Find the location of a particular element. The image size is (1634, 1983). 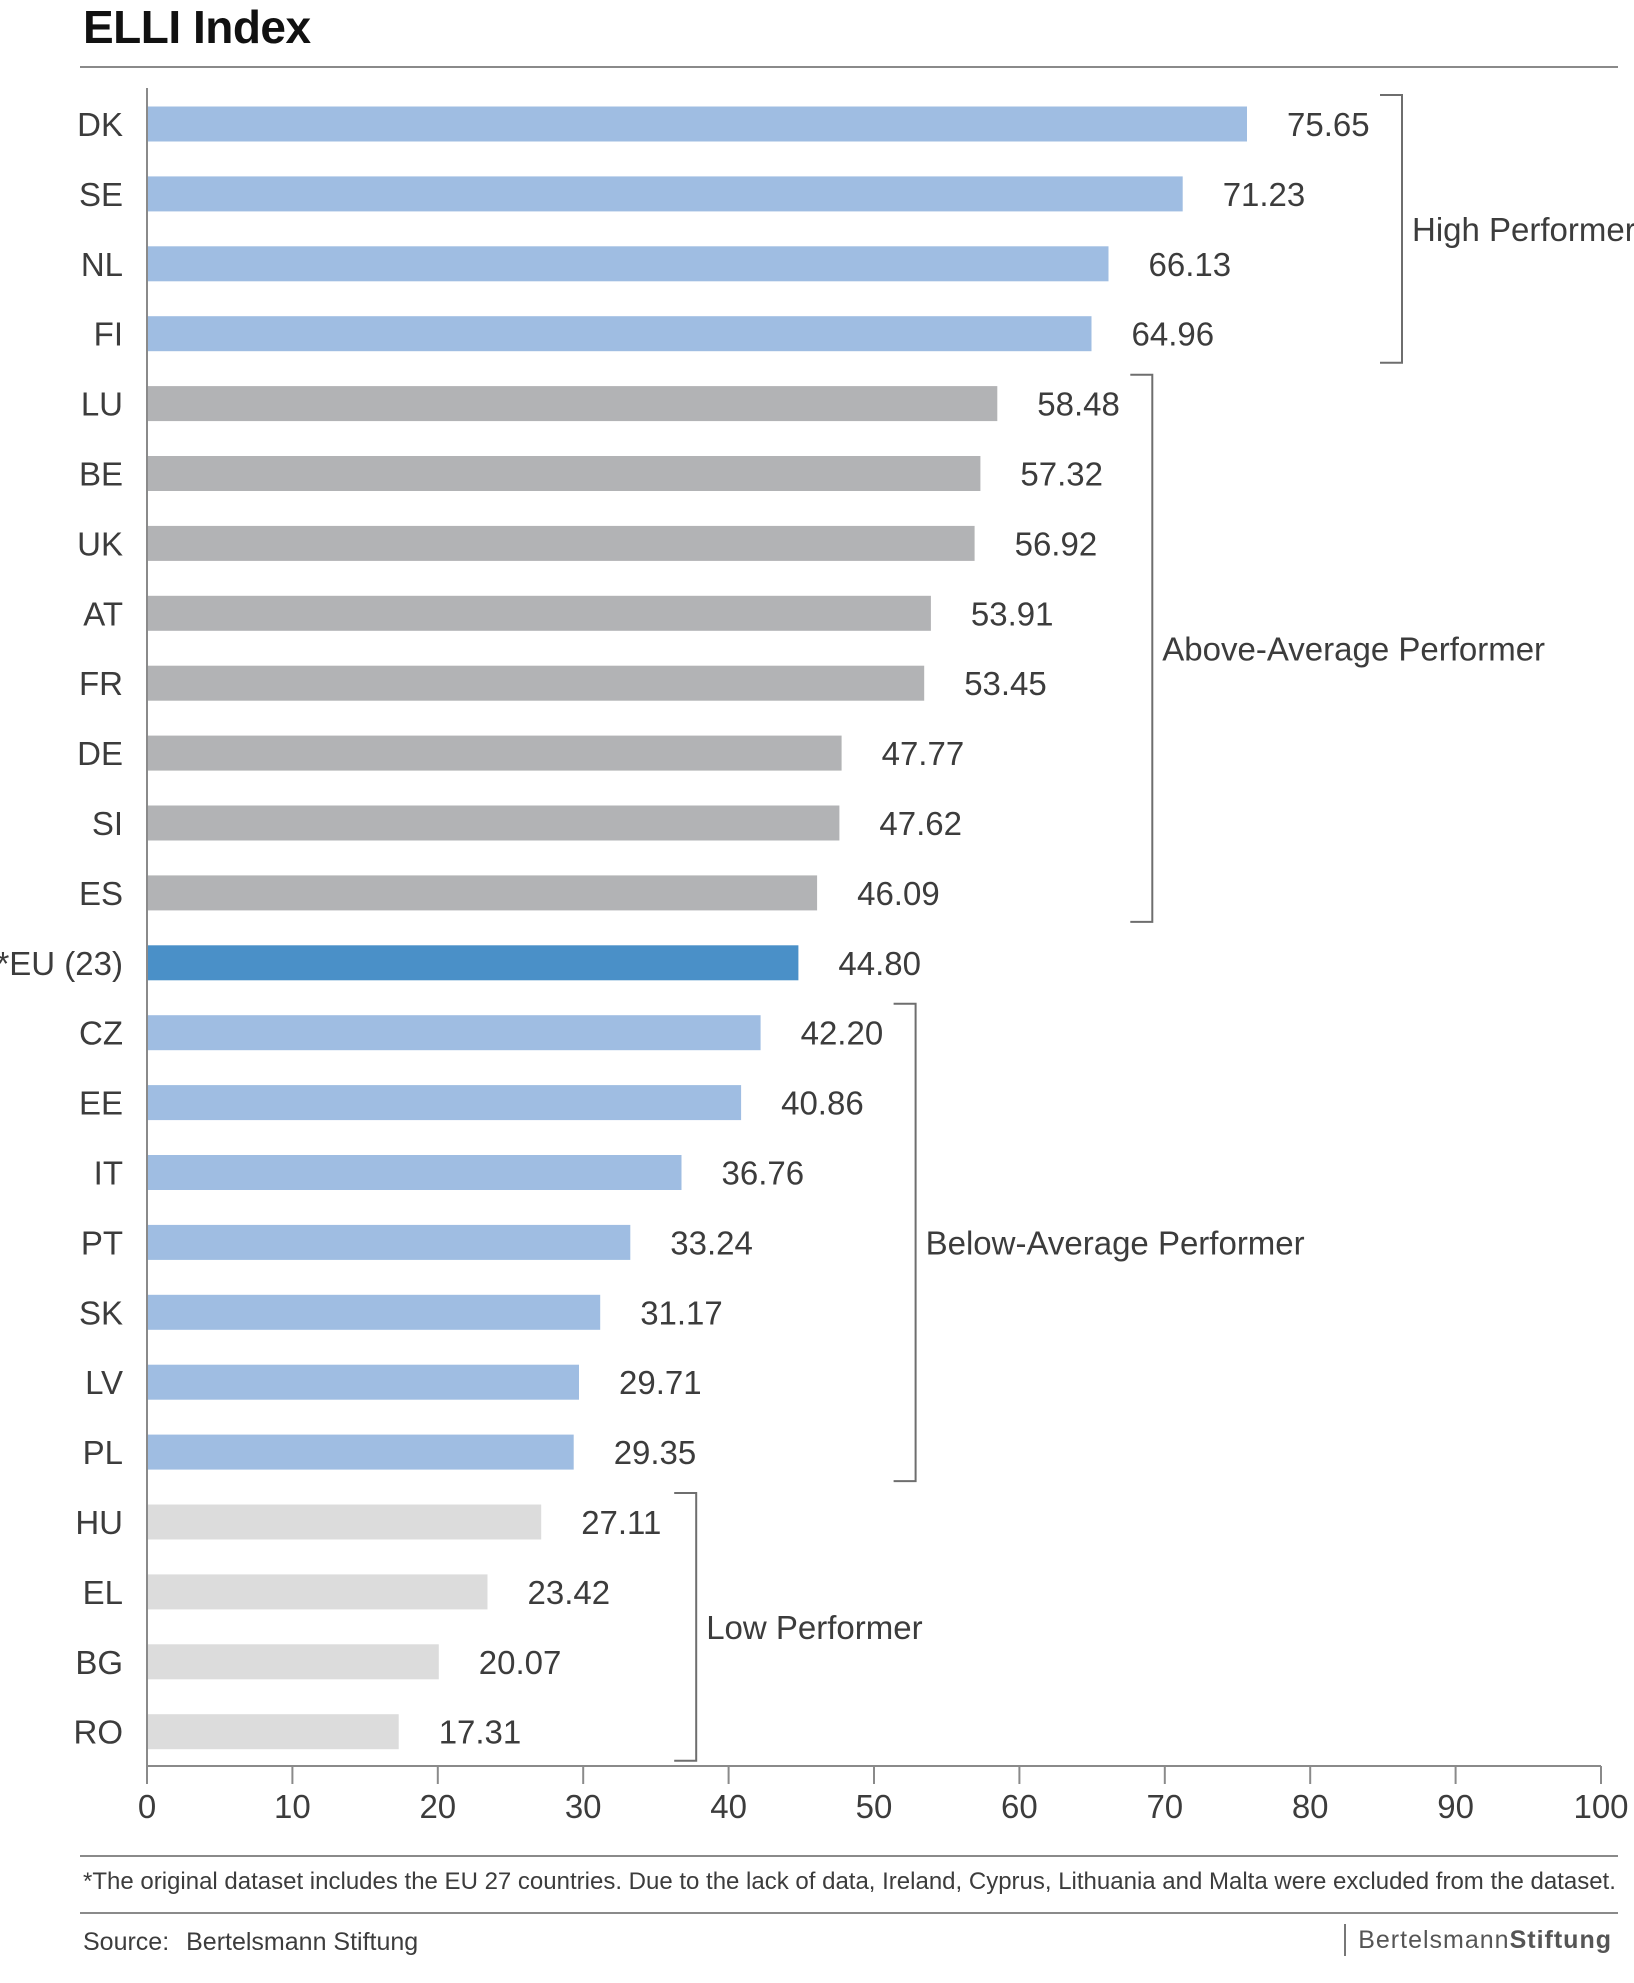

category-label: BE is located at coordinates (101, 474).